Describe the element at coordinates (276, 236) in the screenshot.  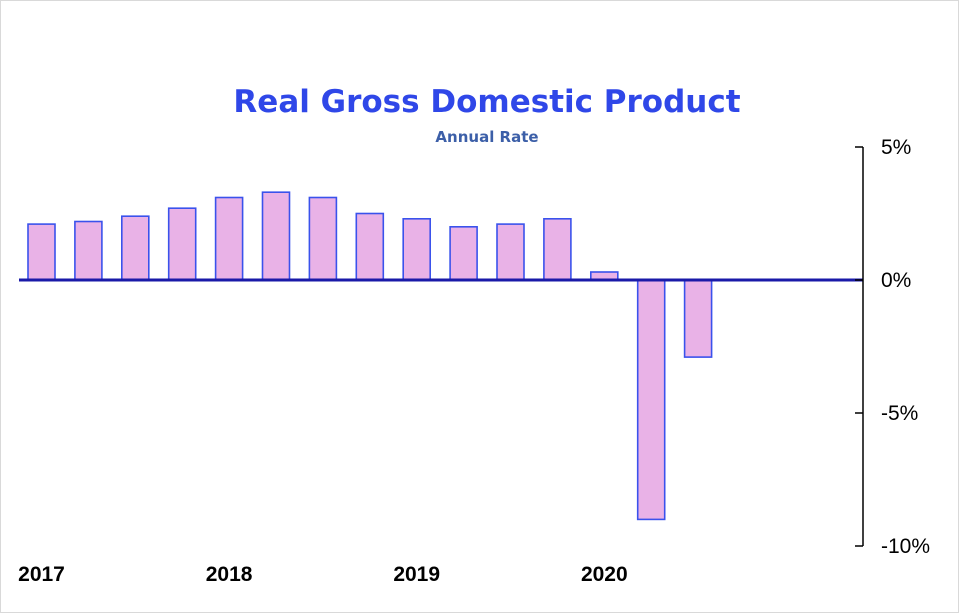
I see `bar-2018-q2` at that location.